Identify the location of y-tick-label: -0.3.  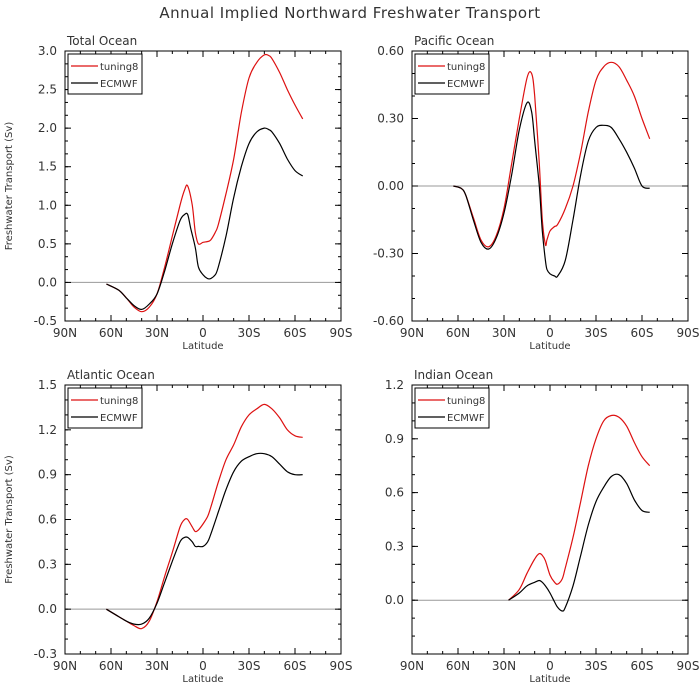
(45, 654).